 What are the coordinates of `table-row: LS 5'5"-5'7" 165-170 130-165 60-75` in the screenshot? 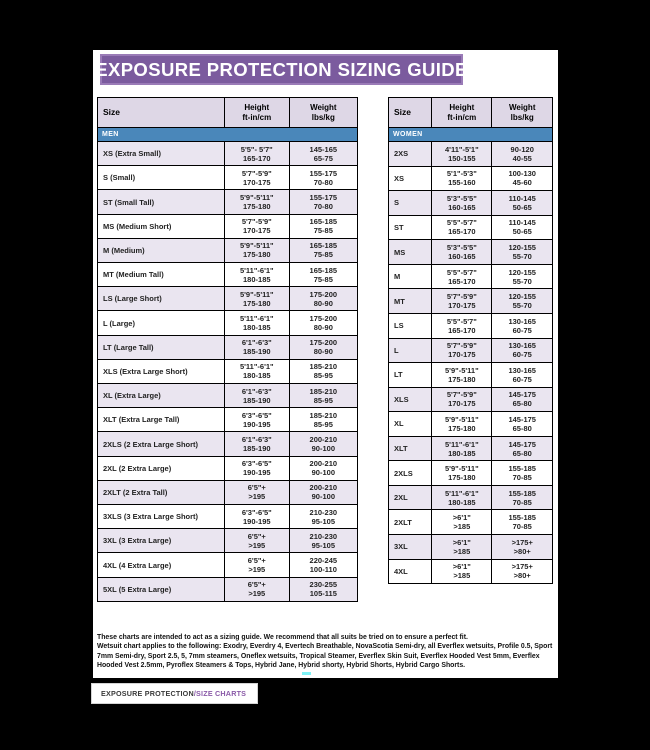 It's located at (470, 326).